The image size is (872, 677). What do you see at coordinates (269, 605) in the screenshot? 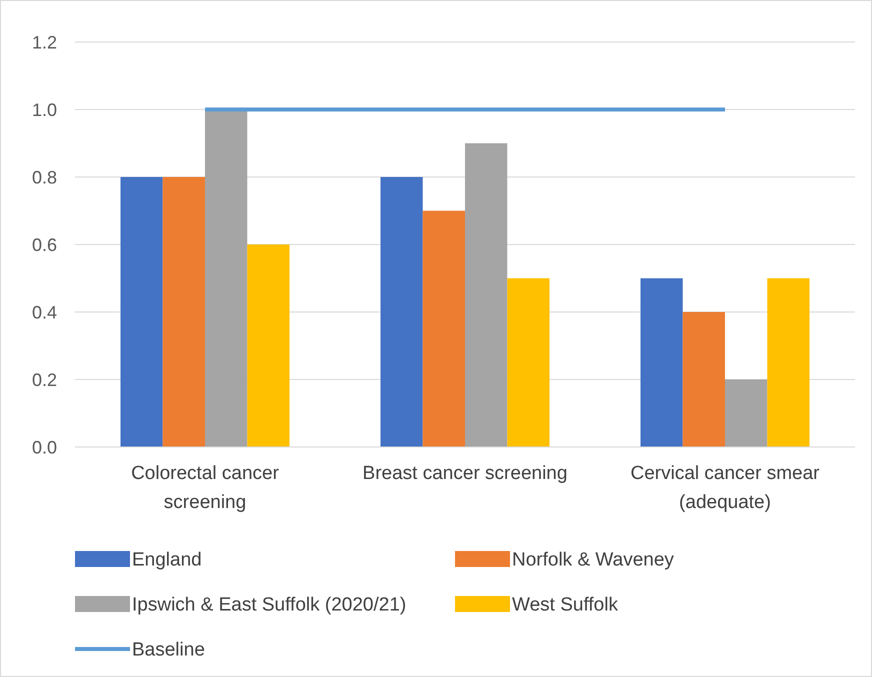
I see `legend-label: Ipswich & East Suffolk (2020/21)` at bounding box center [269, 605].